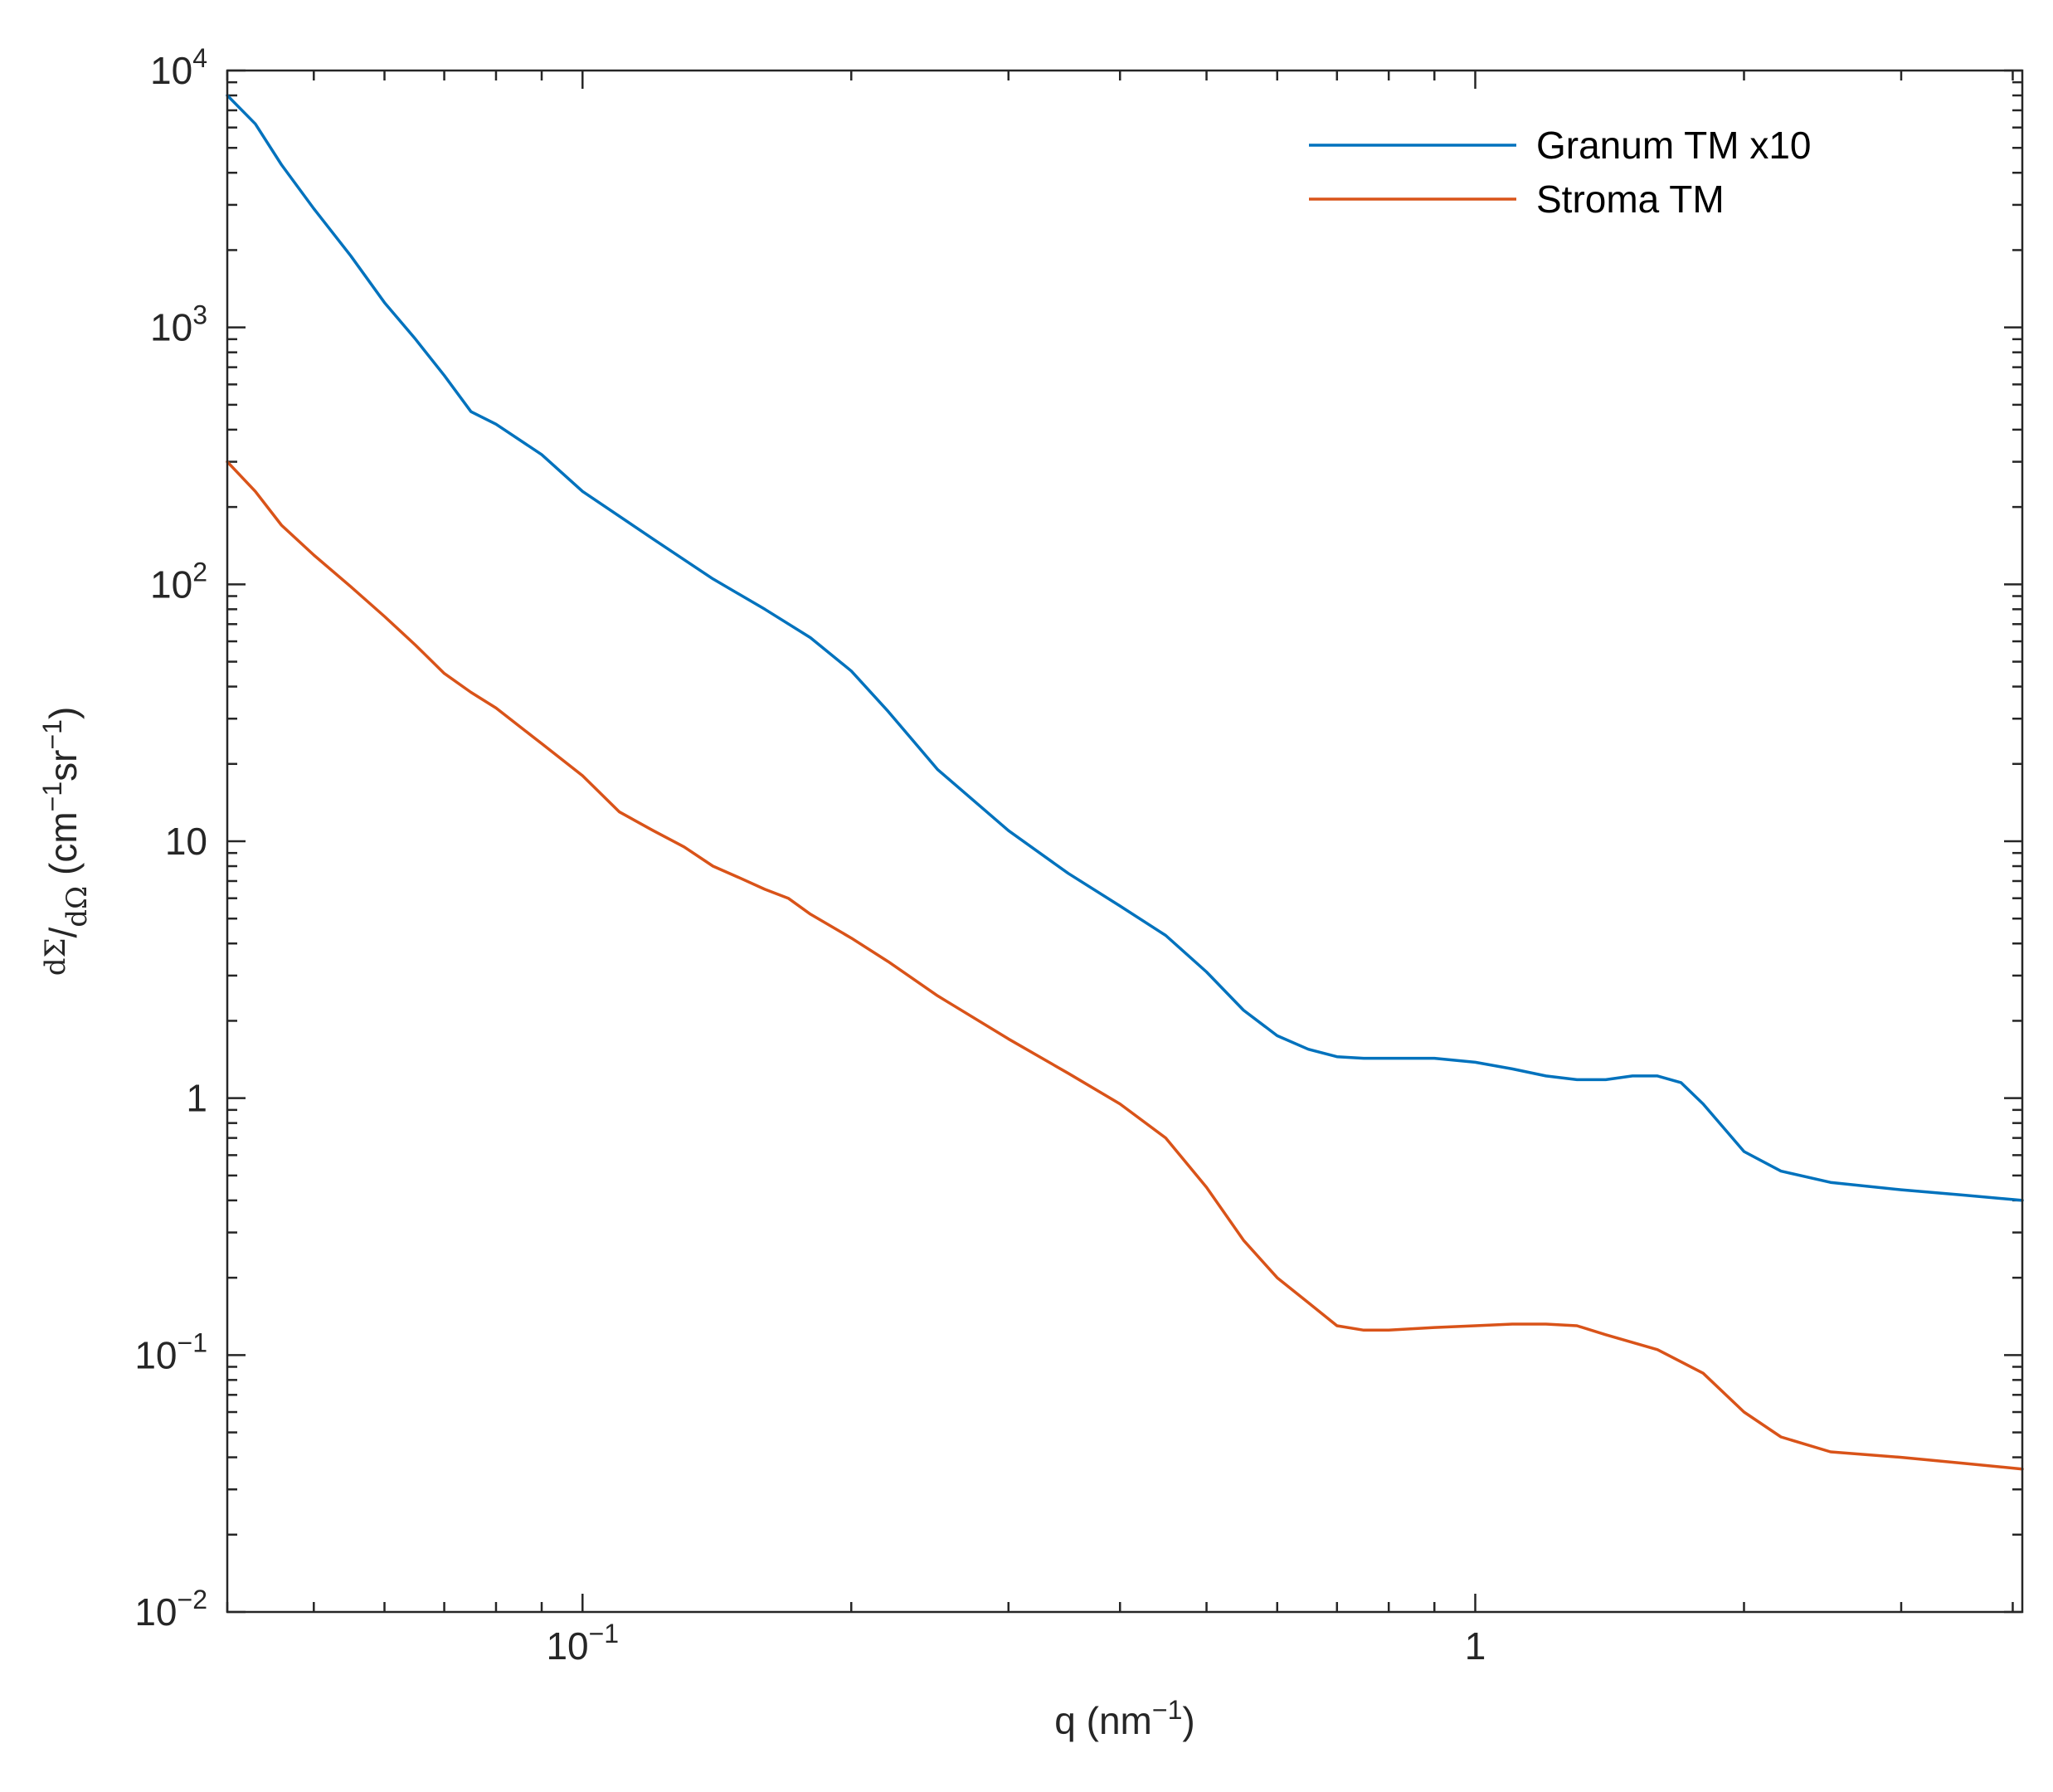  I want to click on legend: Granum TM x10 Stroma TM, so click(1560, 172).